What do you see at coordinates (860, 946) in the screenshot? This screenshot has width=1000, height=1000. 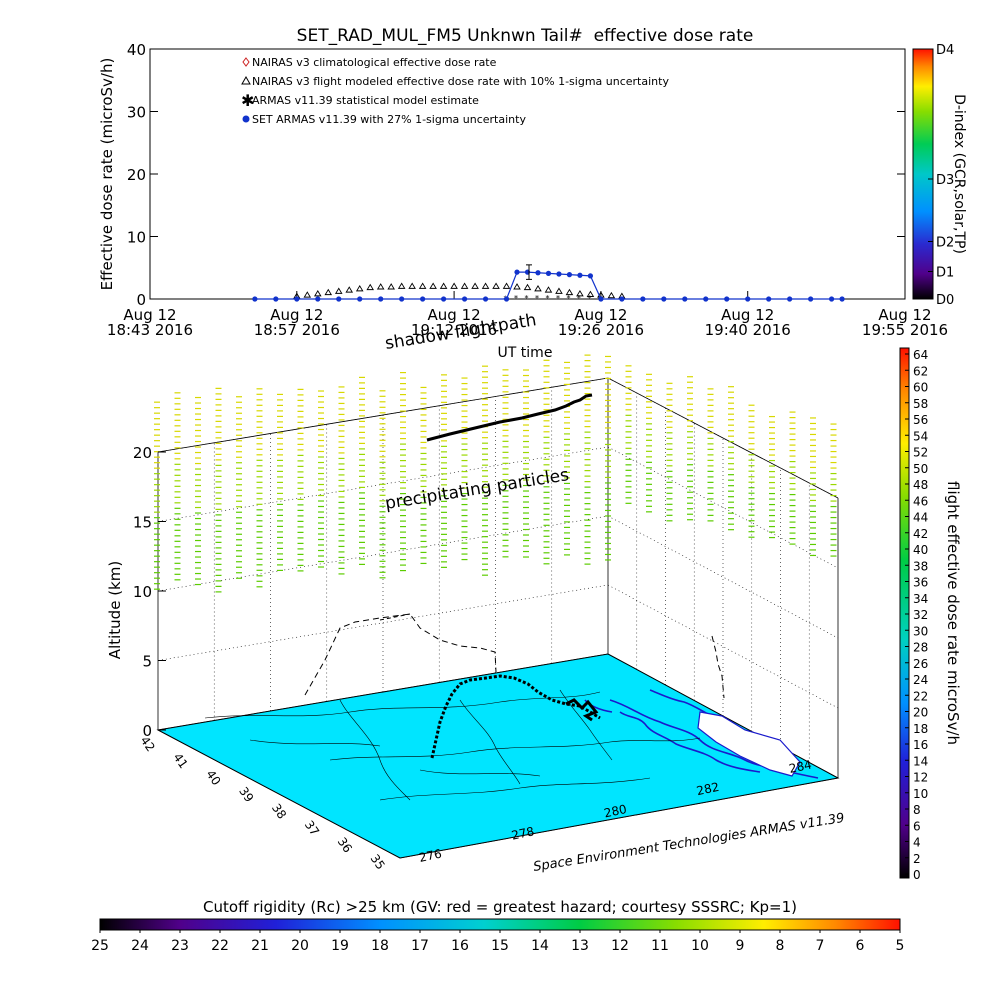 I see `cutoff-rigidity-tick-label: 6` at bounding box center [860, 946].